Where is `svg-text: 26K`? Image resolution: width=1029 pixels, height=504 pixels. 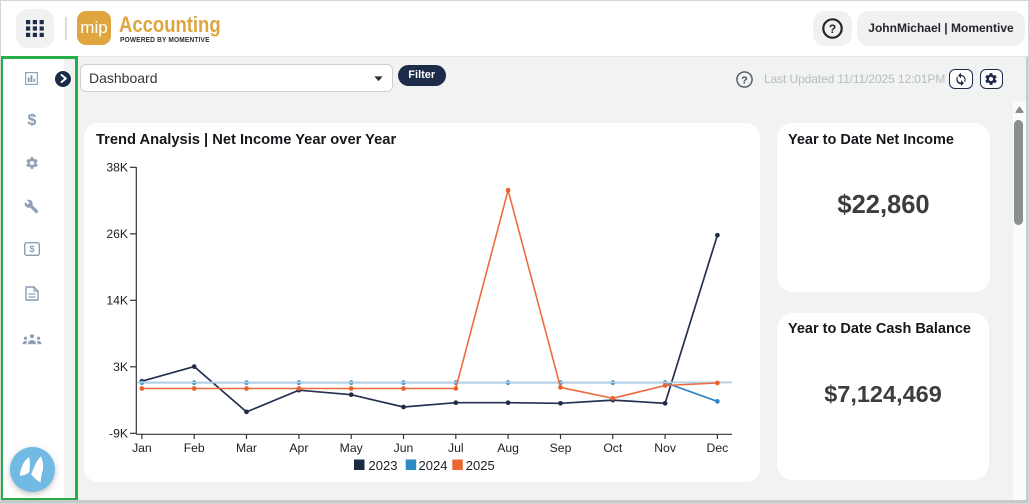 svg-text: 26K is located at coordinates (117, 234).